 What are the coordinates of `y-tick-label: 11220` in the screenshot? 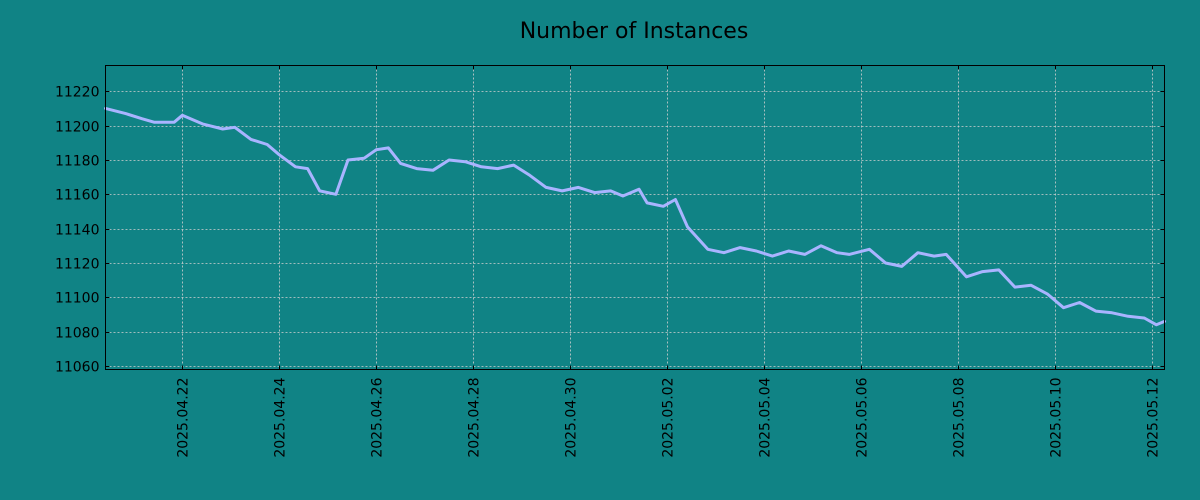 It's located at (77, 93).